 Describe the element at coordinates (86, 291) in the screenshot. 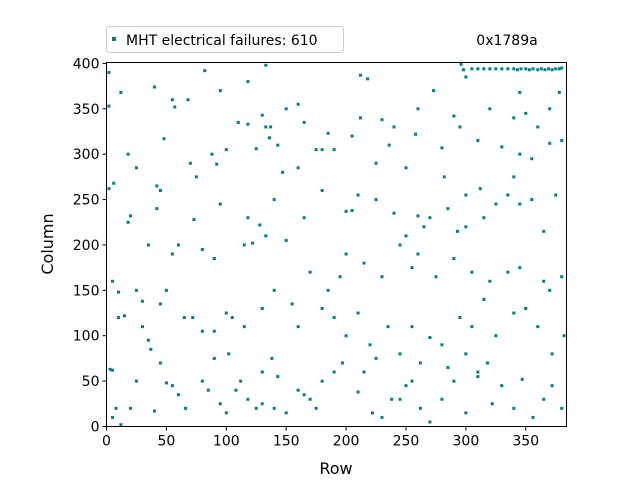

I see `y-tick-label: 150` at that location.